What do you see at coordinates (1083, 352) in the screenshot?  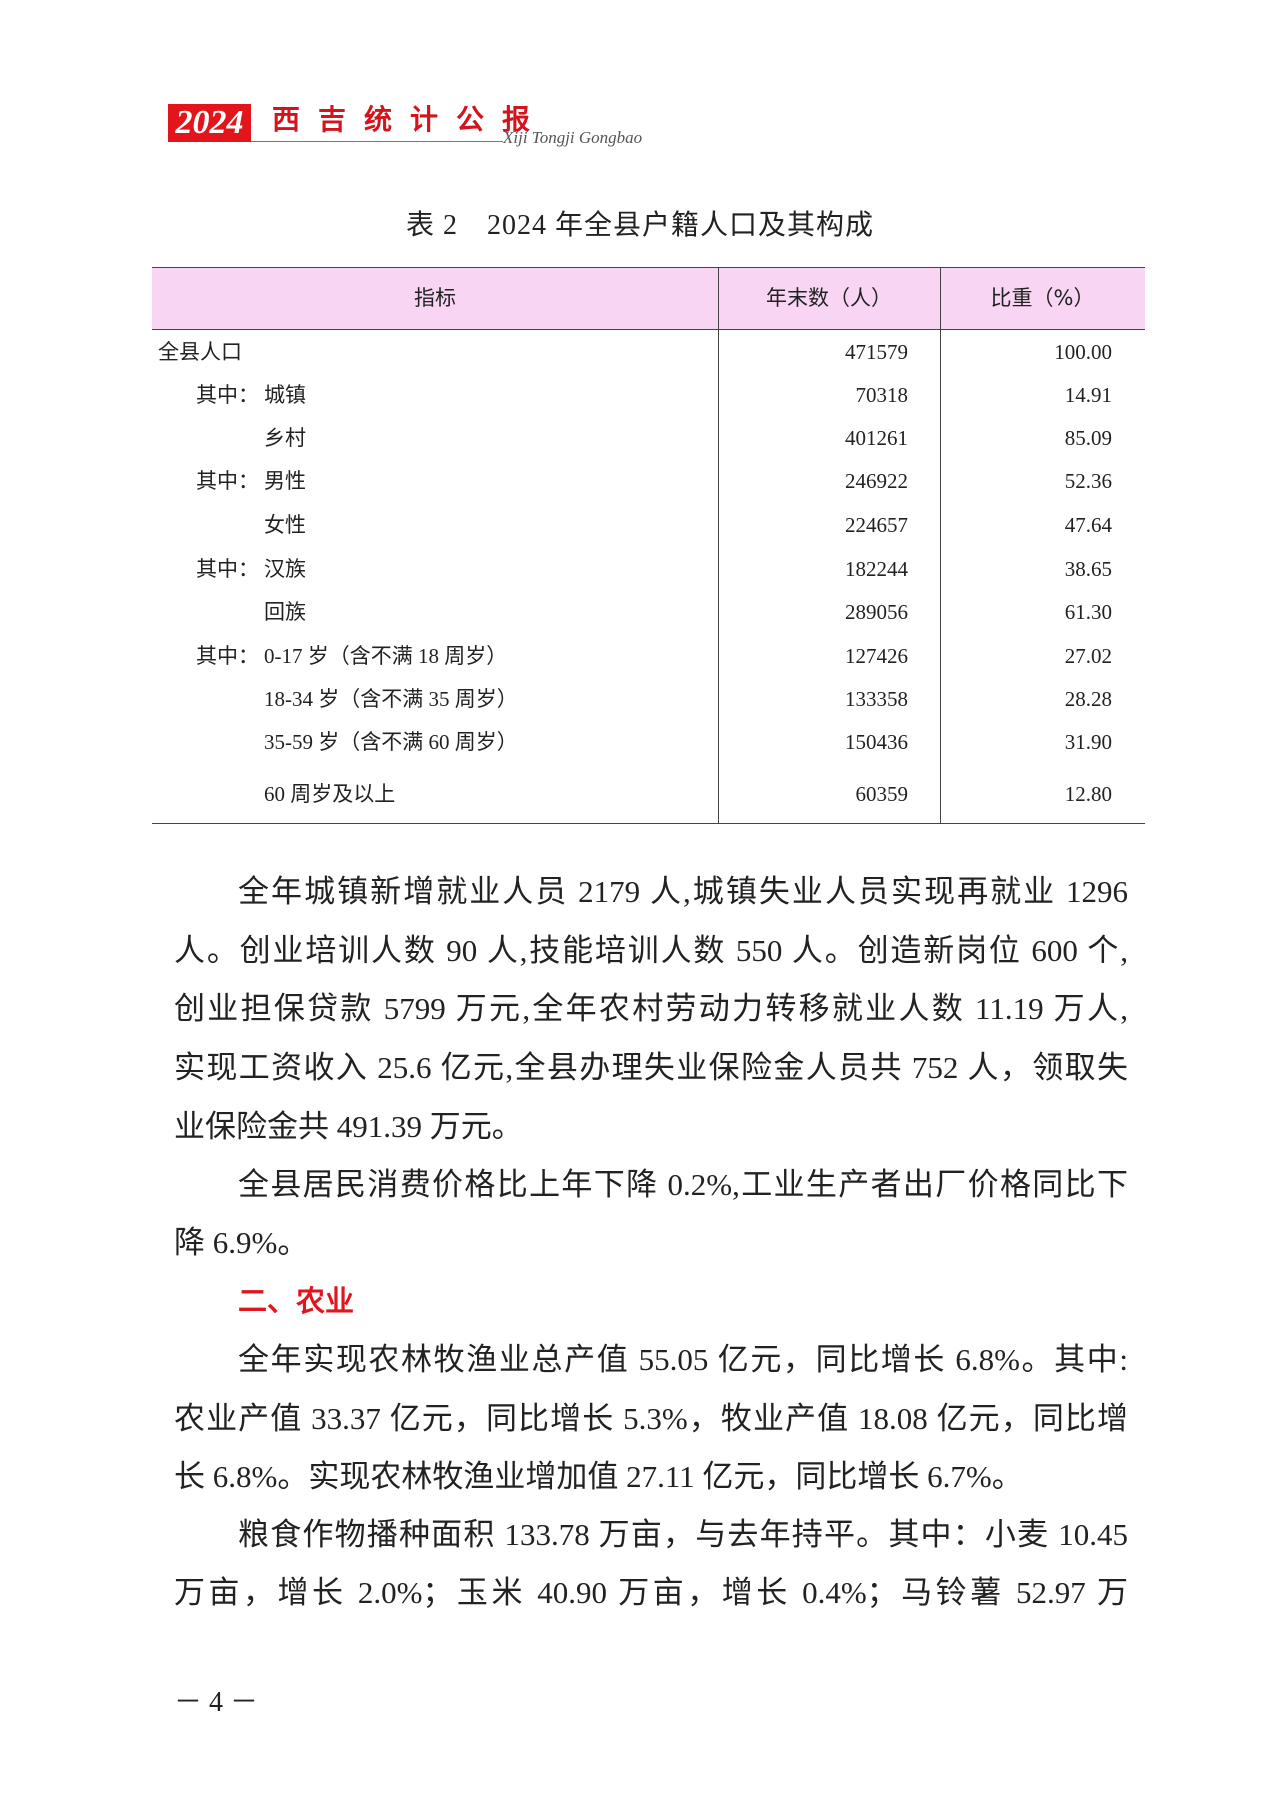 I see `row-share: 100.00` at bounding box center [1083, 352].